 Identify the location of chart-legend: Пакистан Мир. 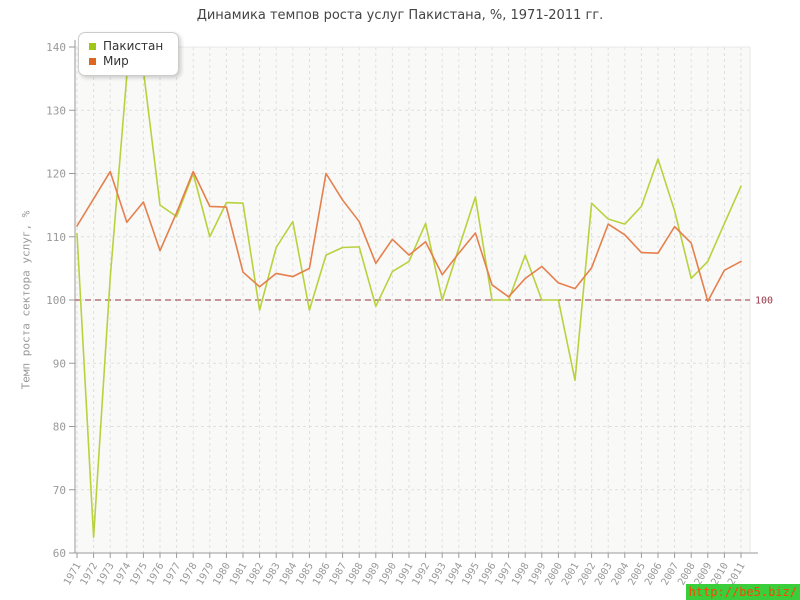
(129, 54).